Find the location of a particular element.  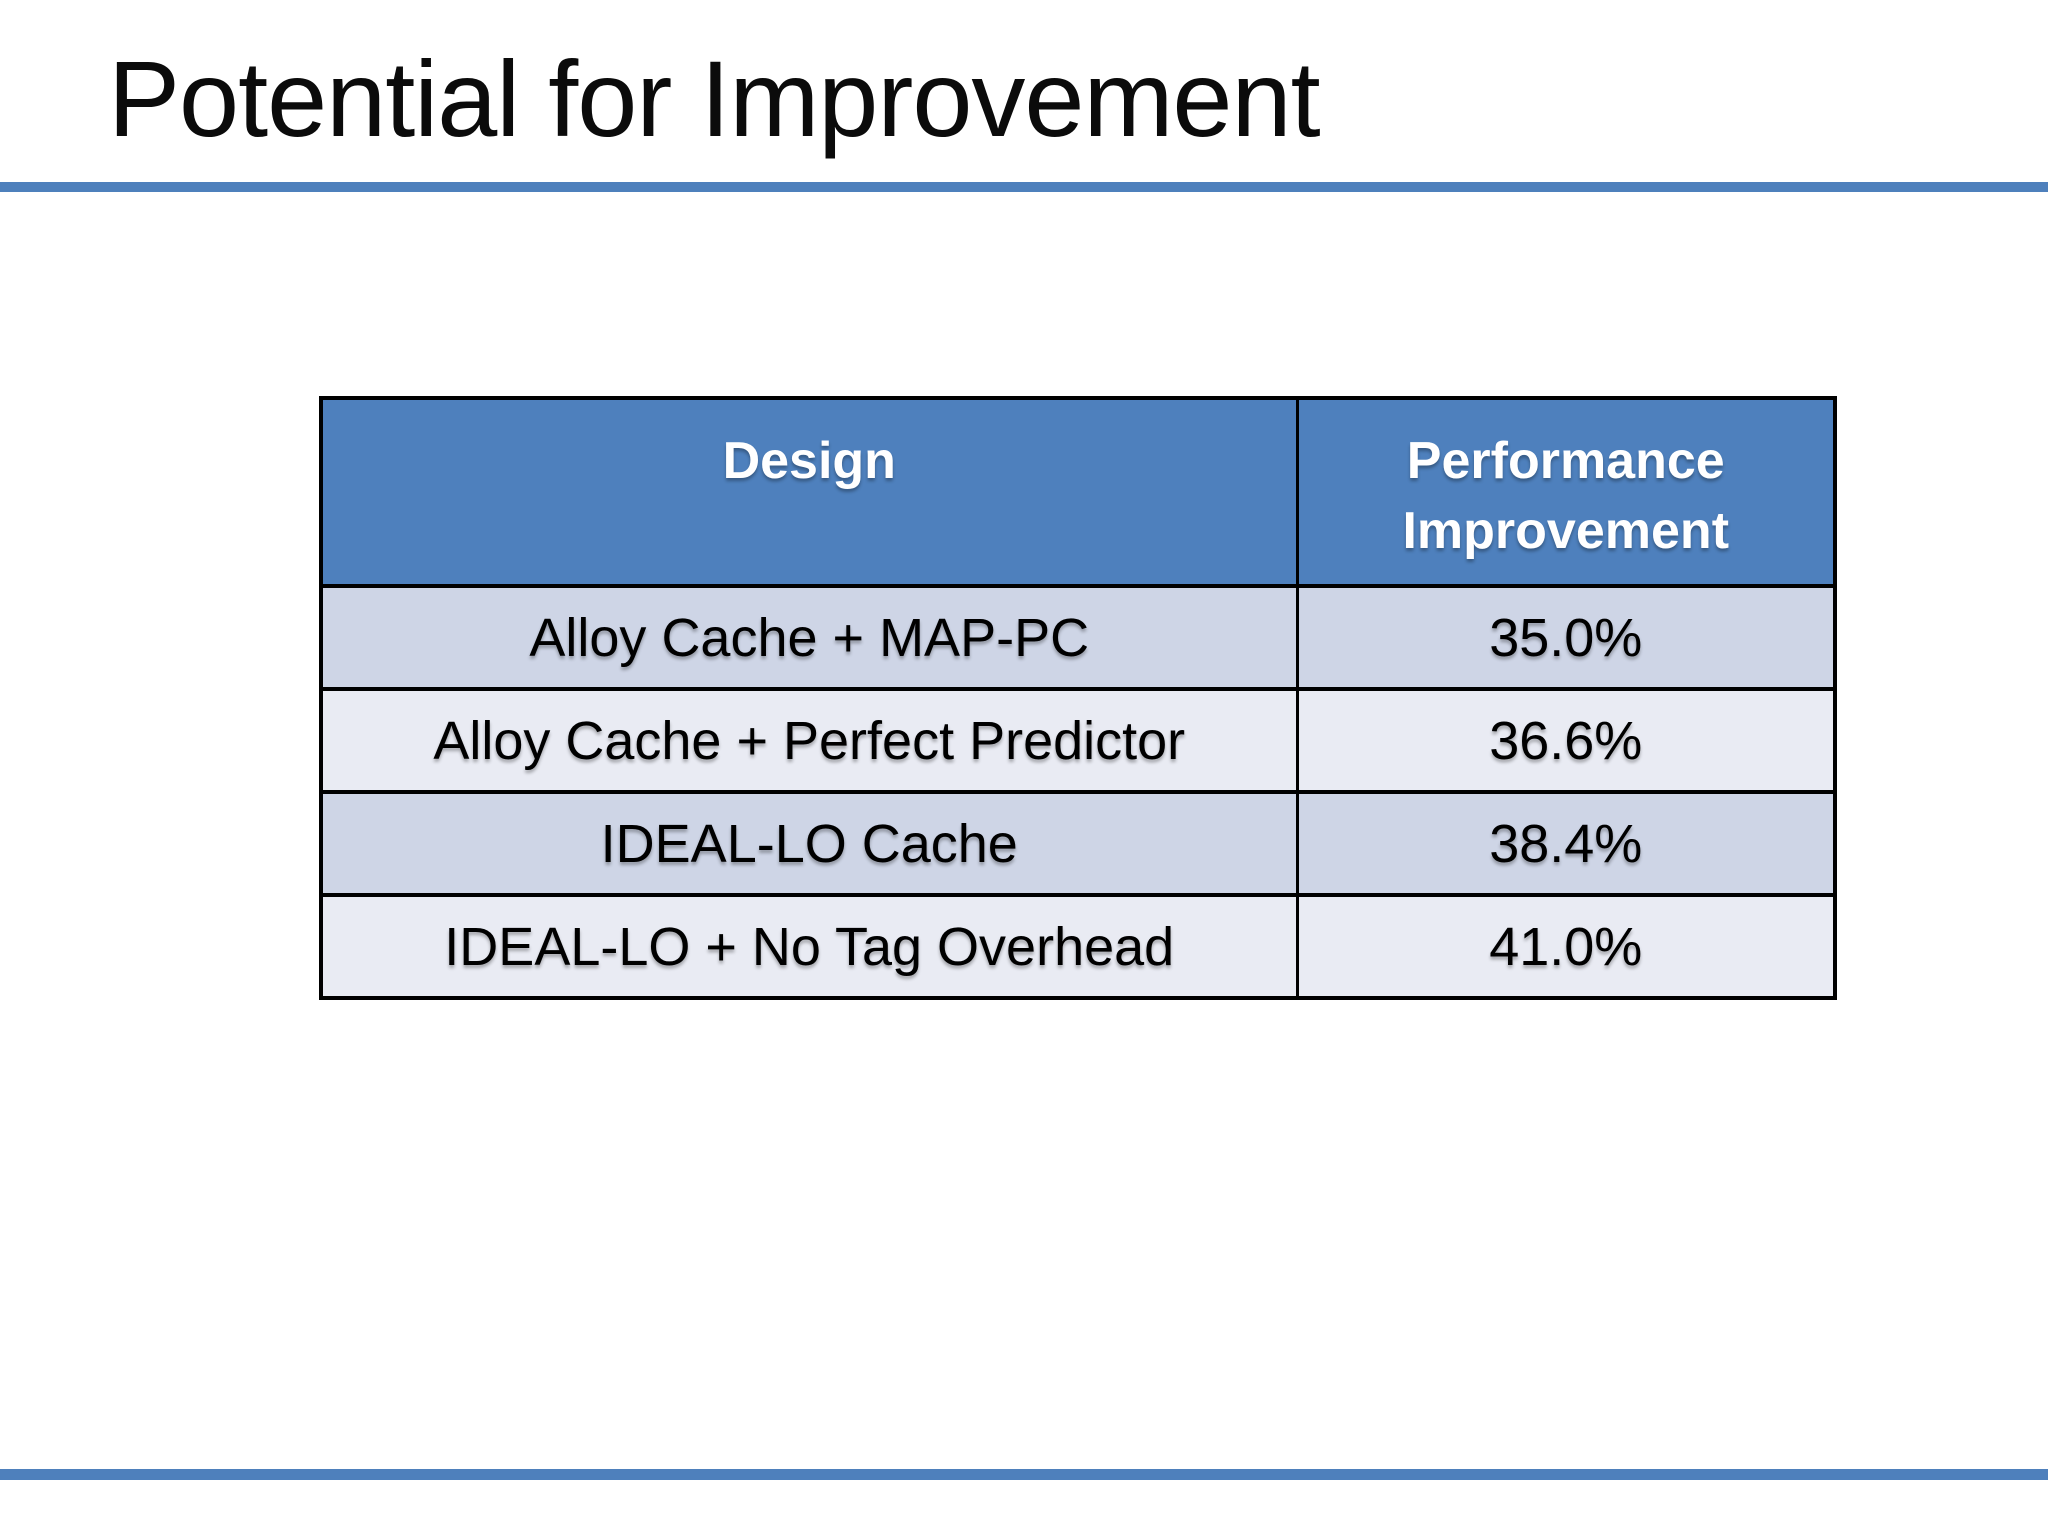

design-cell: IDEAL-LO + No Tag Overhead is located at coordinates (809, 946).